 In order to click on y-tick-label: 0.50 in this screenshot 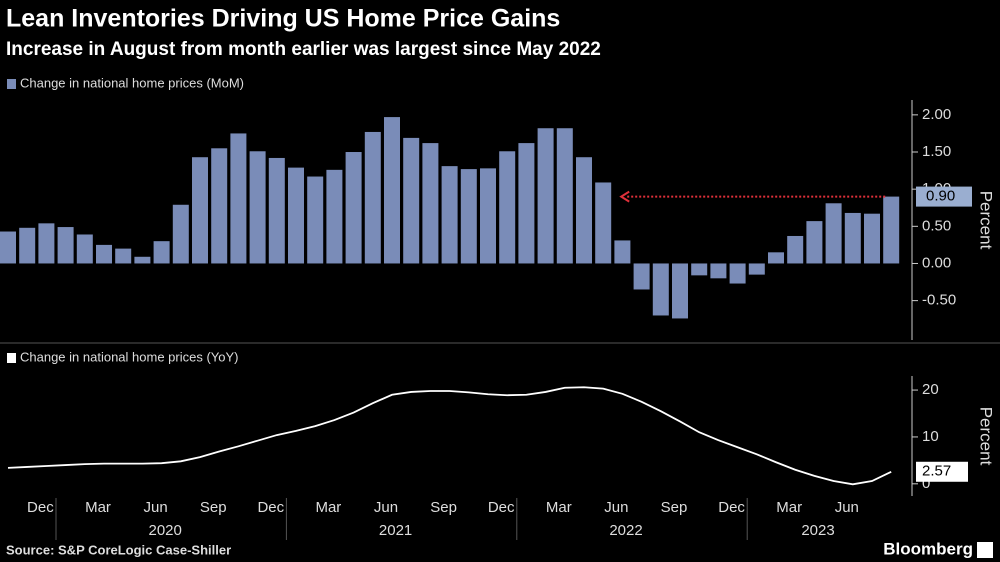, I will do `click(936, 225)`.